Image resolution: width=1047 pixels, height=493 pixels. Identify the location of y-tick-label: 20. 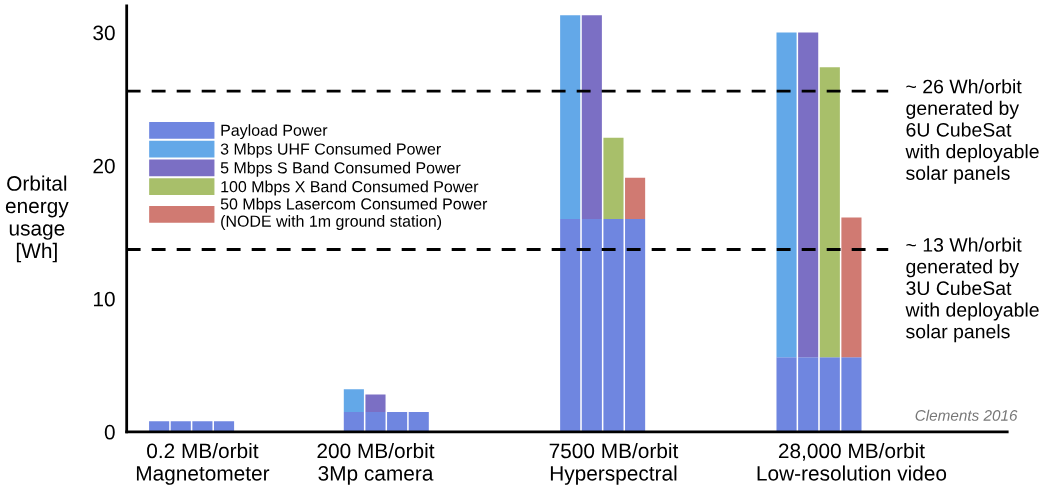
(104, 166).